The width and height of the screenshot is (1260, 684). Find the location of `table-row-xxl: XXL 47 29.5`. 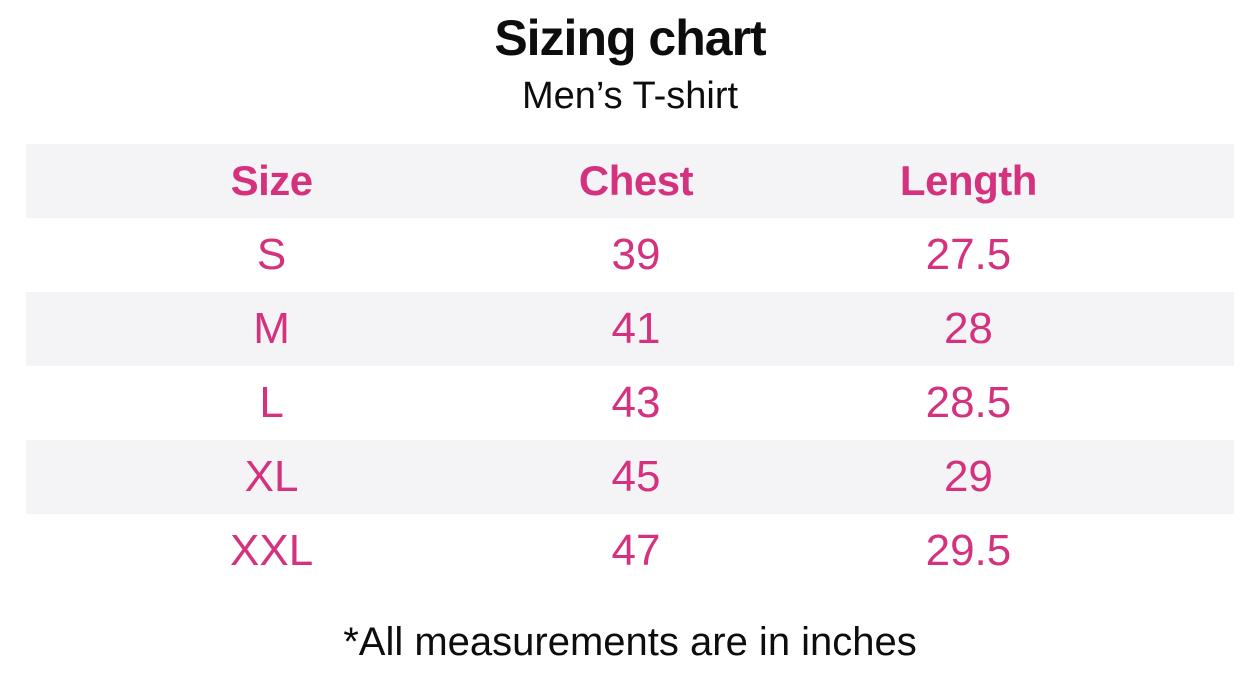

table-row-xxl: XXL 47 29.5 is located at coordinates (630, 551).